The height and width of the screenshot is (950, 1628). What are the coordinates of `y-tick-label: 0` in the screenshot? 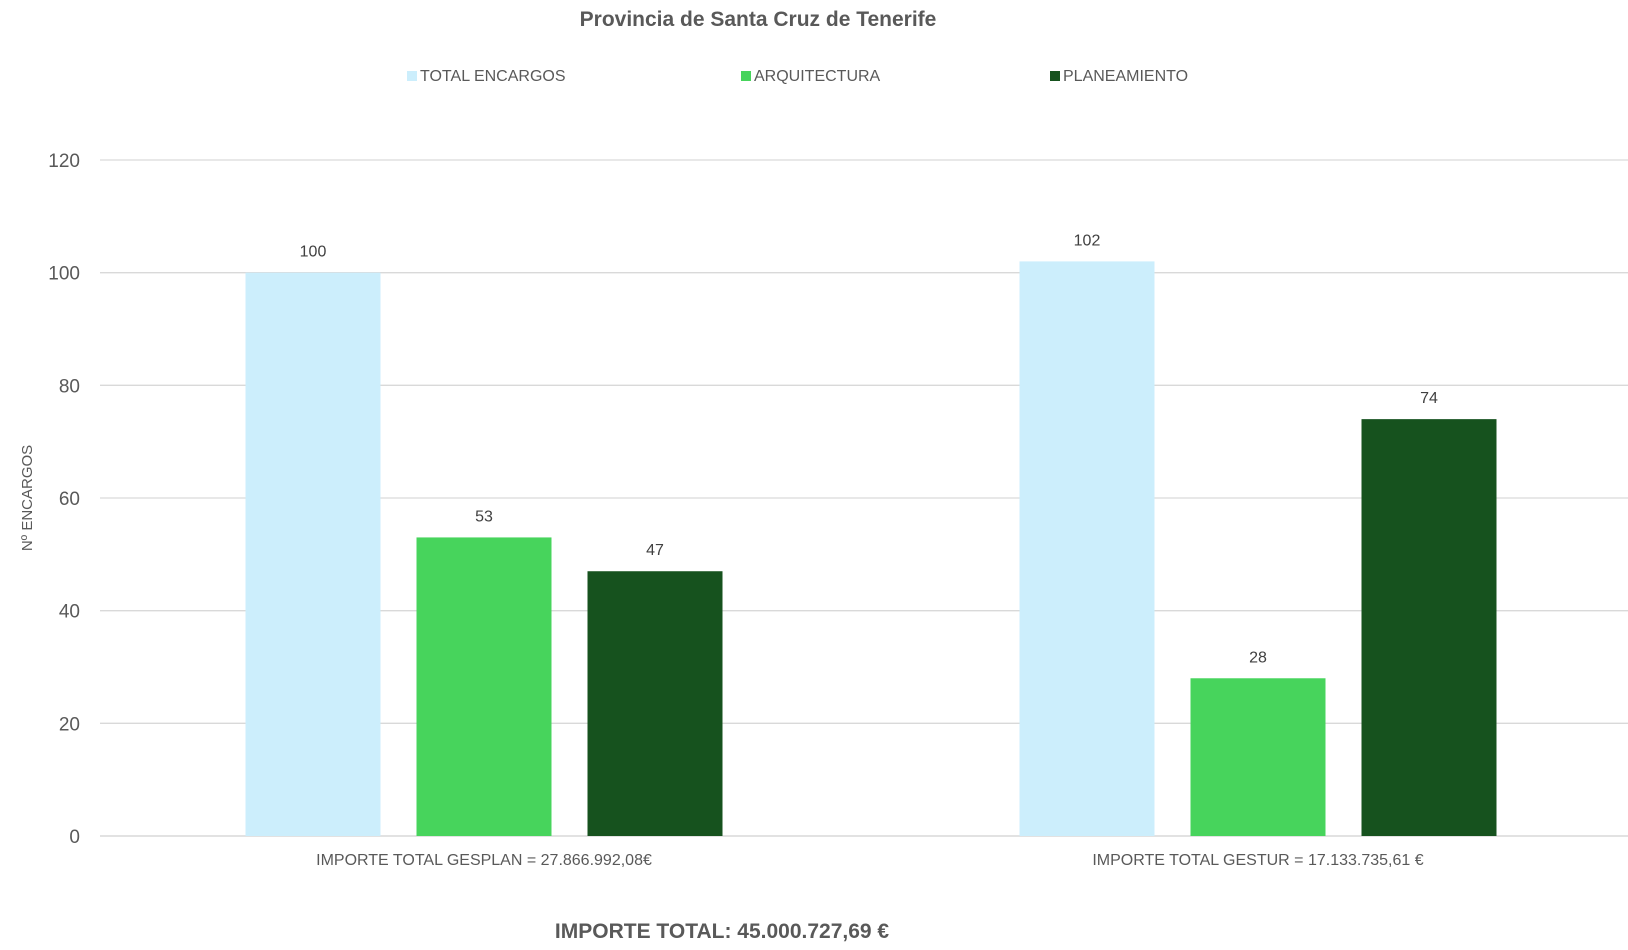 It's located at (74, 837).